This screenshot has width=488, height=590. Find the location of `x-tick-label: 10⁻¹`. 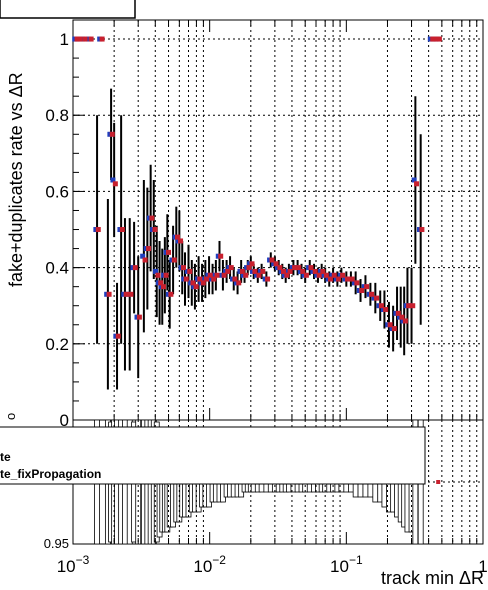

x-tick-label: 10⁻¹ is located at coordinates (346, 564).